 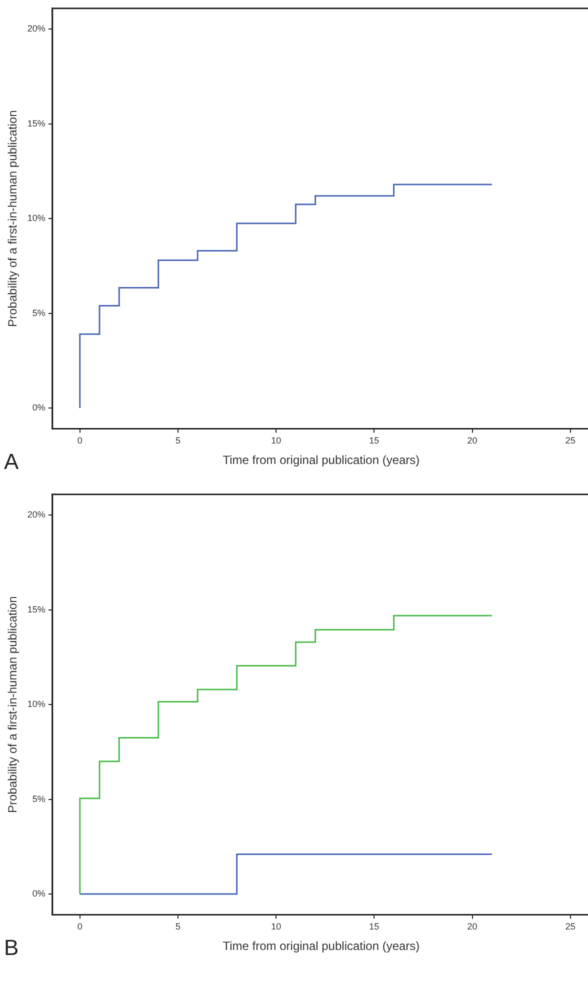 I want to click on text: A, so click(x=11, y=461).